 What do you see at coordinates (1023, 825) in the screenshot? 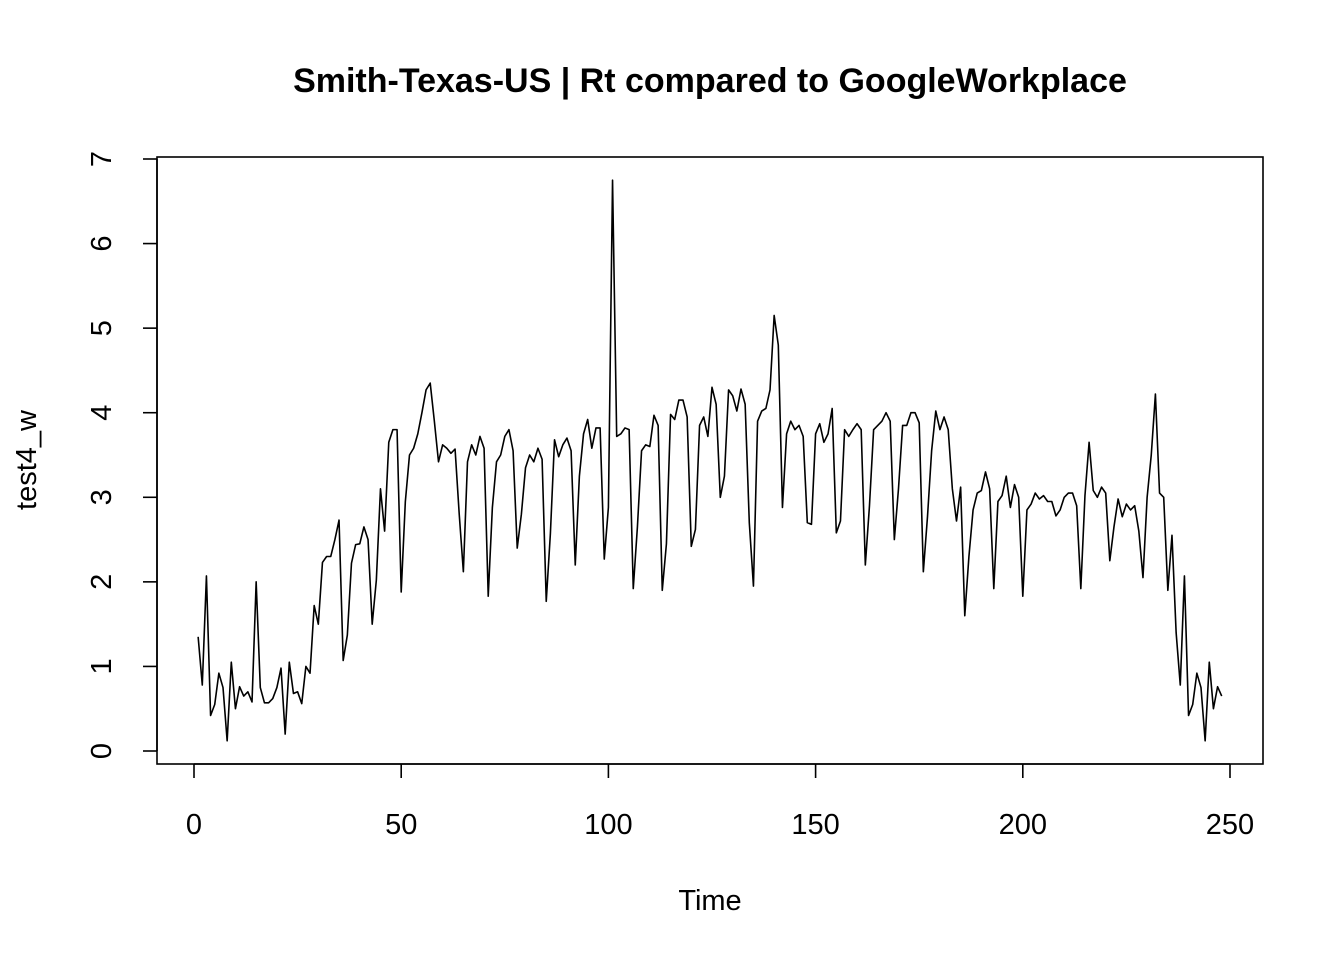
I see `x-tick-label: 200` at bounding box center [1023, 825].